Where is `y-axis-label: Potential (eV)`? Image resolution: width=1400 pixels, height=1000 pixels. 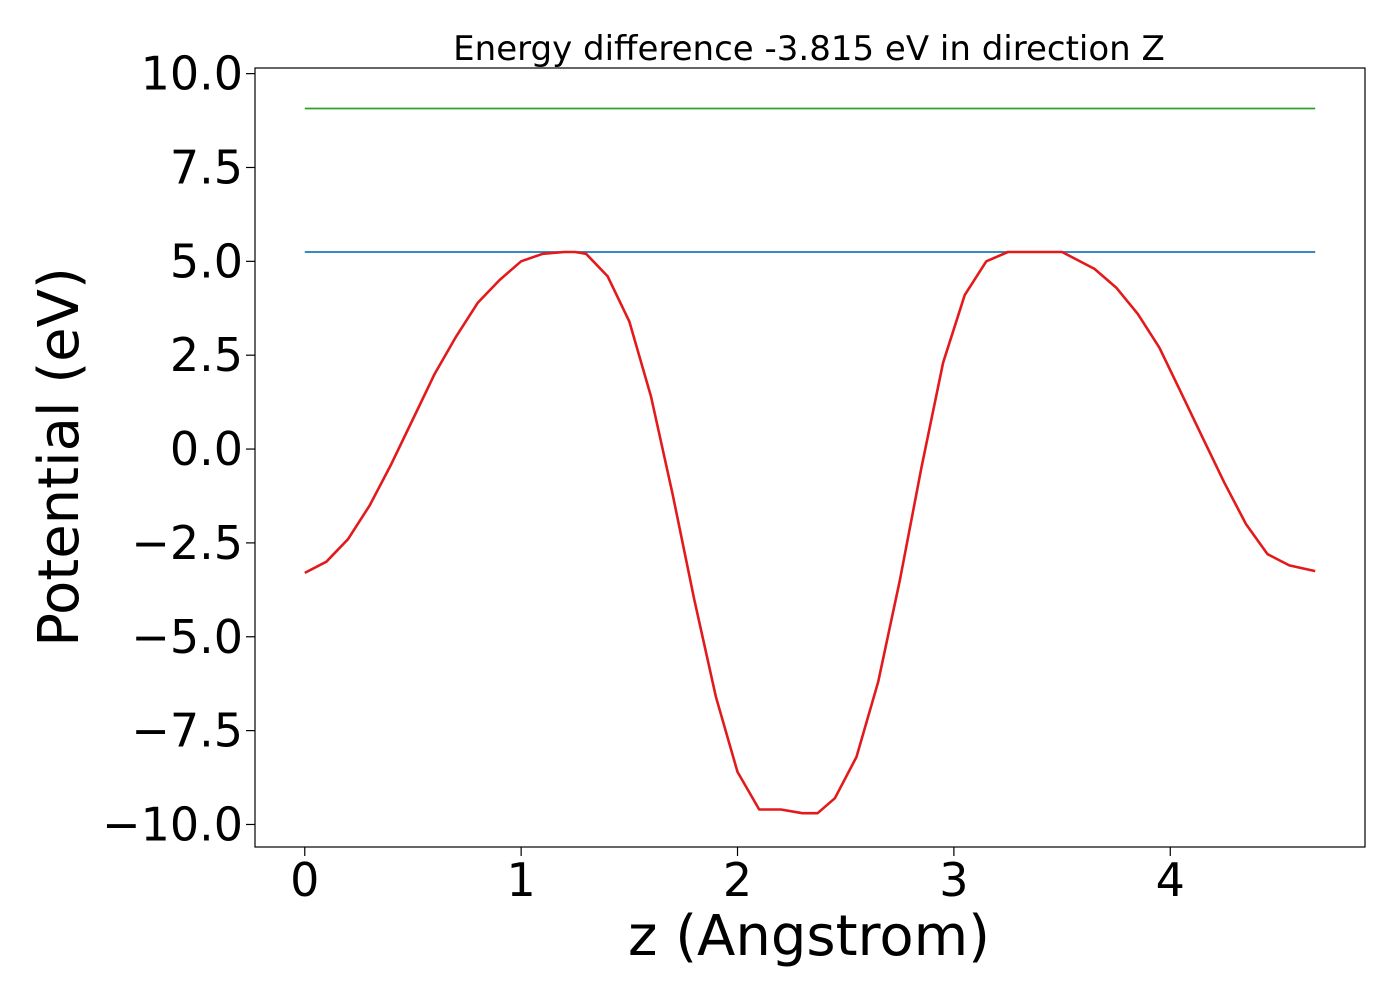 y-axis-label: Potential (eV) is located at coordinates (59, 457).